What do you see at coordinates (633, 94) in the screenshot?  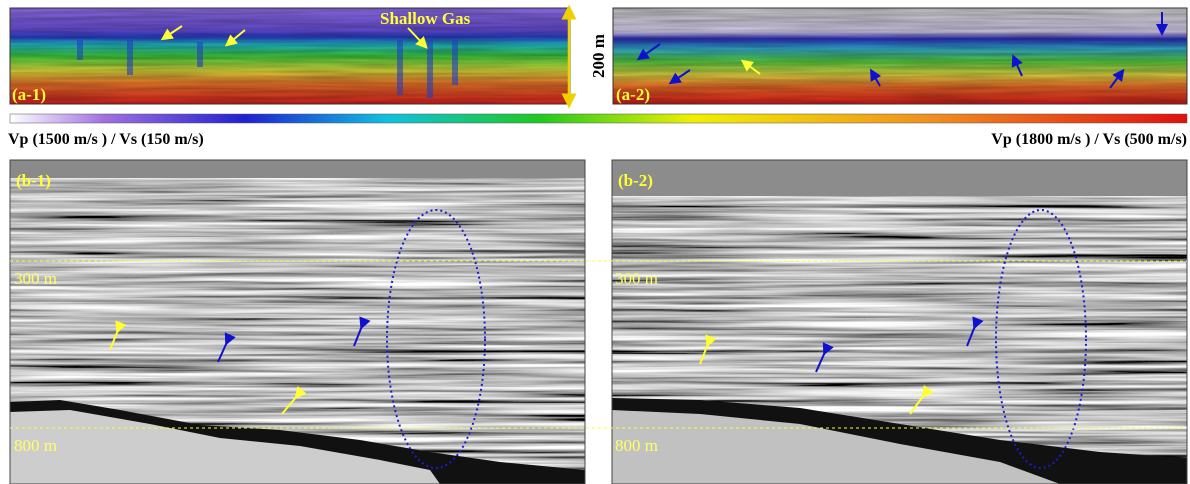 I see `panel-label: (a-2)` at bounding box center [633, 94].